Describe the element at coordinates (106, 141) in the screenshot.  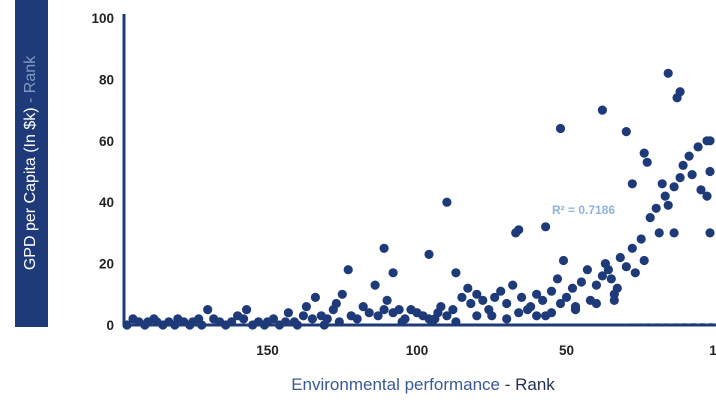
I see `y-tick-label: 60` at that location.